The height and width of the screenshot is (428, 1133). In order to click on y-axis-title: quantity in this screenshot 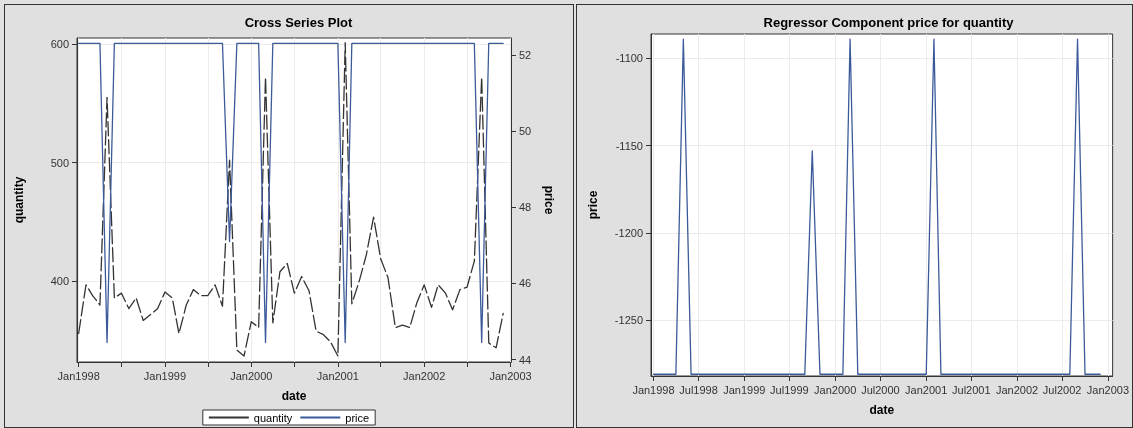, I will do `click(19, 200)`.